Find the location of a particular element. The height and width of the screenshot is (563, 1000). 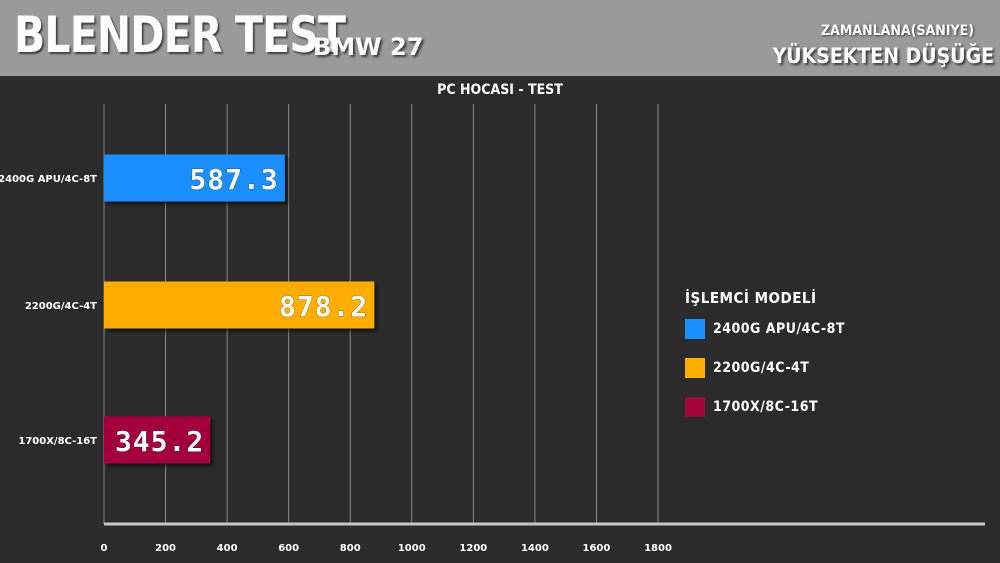

legend-item: 1700X/8C-16T is located at coordinates (765, 416).